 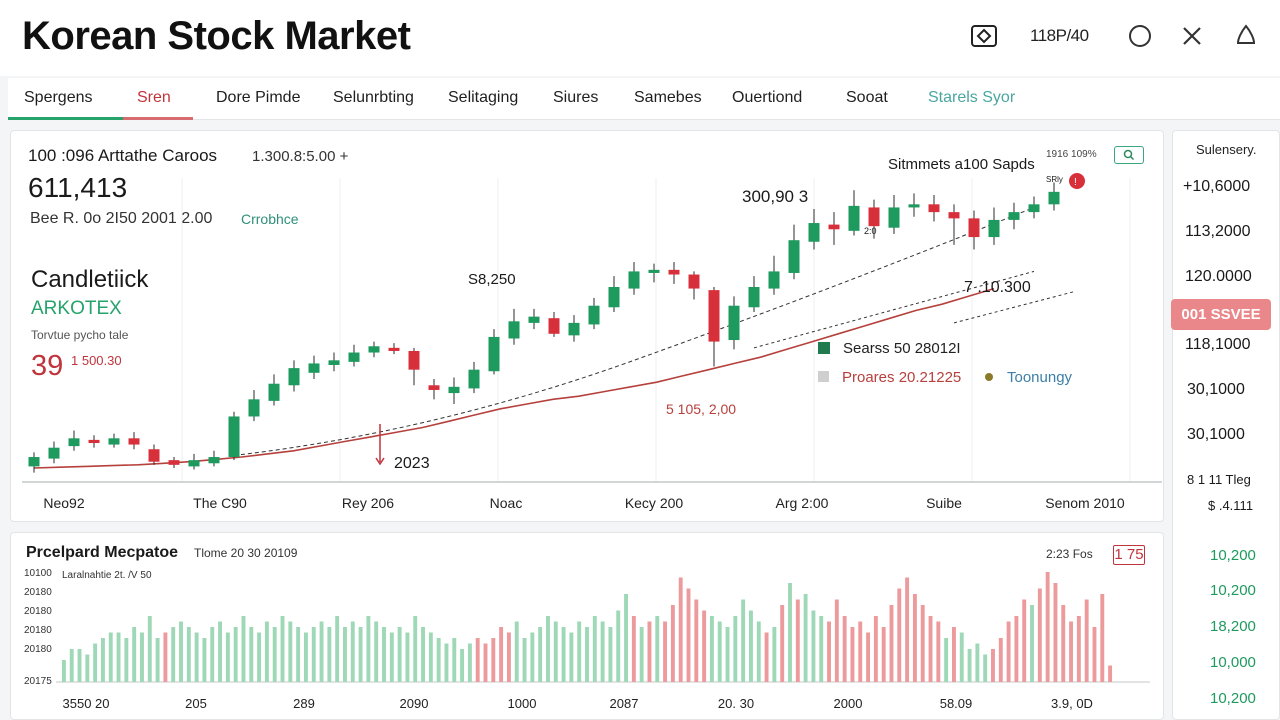 I want to click on circle-icon, so click(x=1140, y=36).